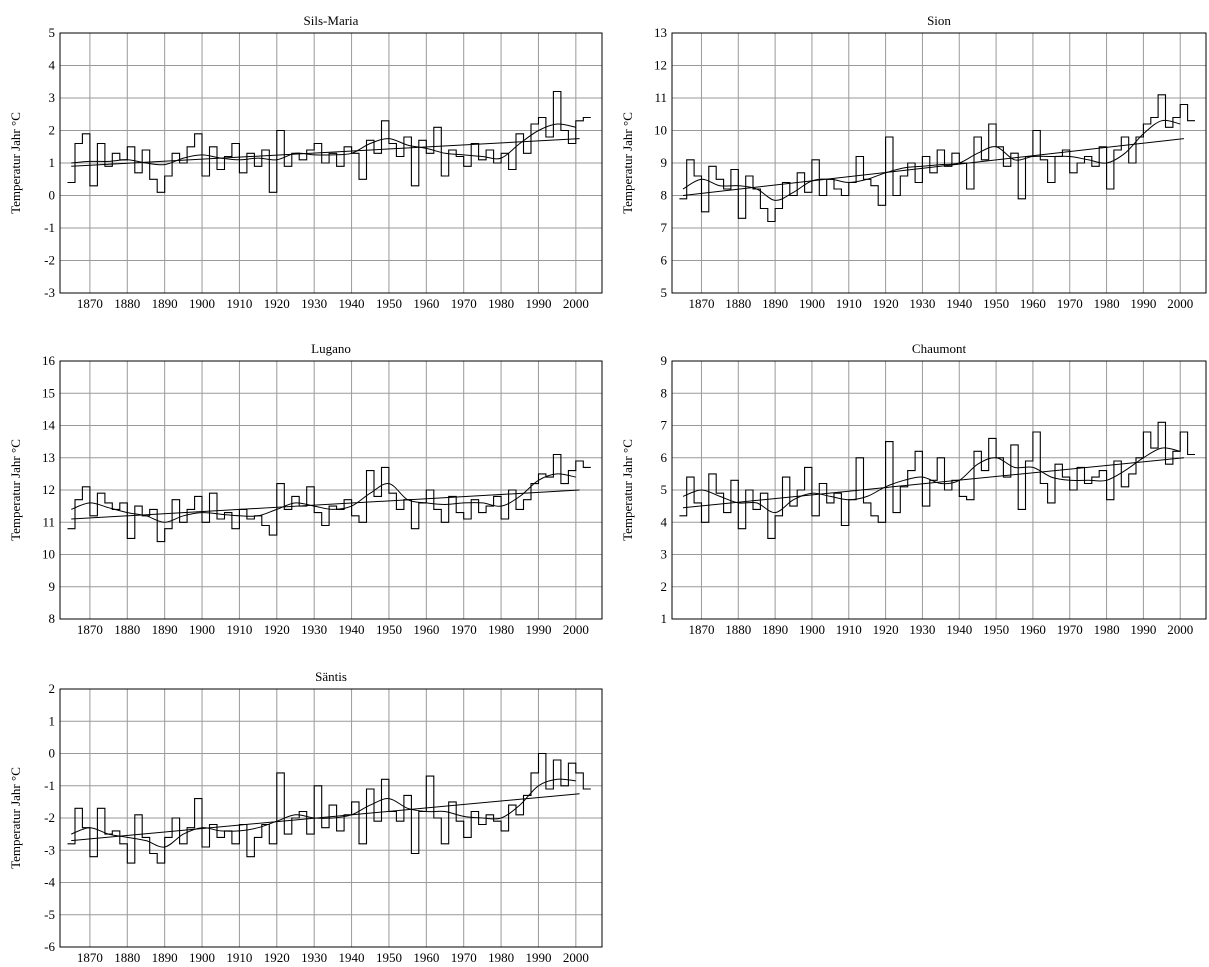 This screenshot has width=1209, height=967. Describe the element at coordinates (49, 785) in the screenshot. I see `y-tick-label: -1` at that location.